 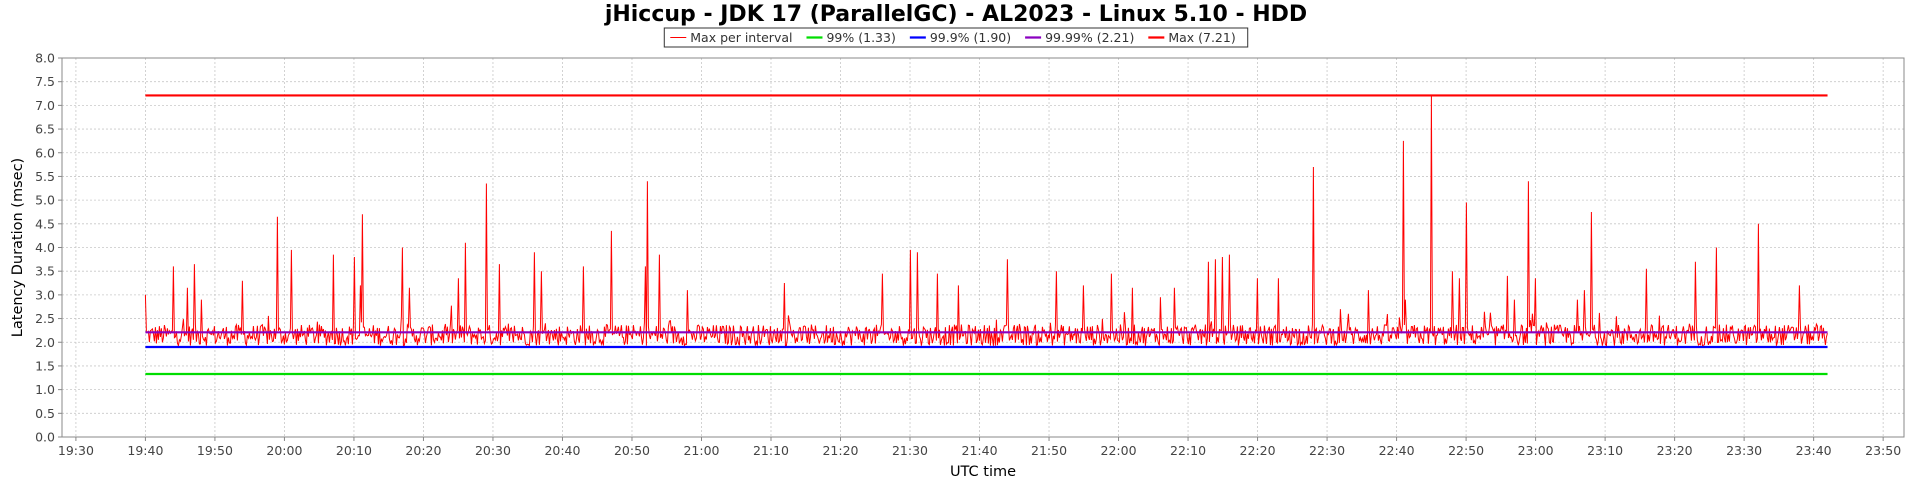 What do you see at coordinates (284, 450) in the screenshot?
I see `x-tick-label: 20:00` at bounding box center [284, 450].